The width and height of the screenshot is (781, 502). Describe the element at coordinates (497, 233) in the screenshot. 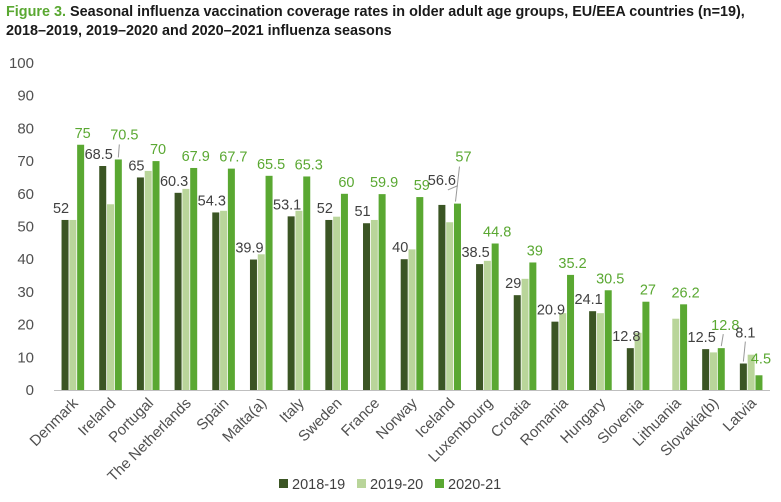

I see `data-label: 44.8` at that location.